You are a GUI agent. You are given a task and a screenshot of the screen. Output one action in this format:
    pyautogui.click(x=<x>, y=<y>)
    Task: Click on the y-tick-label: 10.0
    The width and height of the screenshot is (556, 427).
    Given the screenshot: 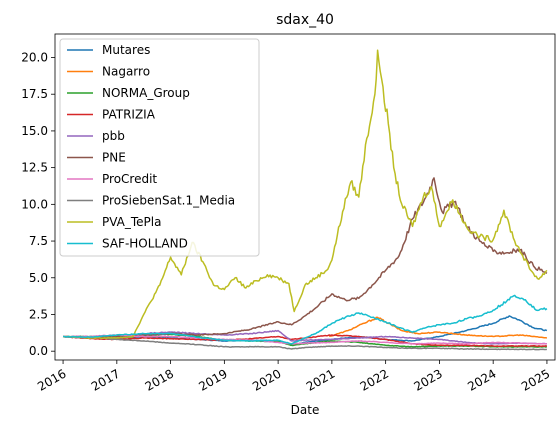 What is the action you would take?
    pyautogui.click(x=34, y=204)
    